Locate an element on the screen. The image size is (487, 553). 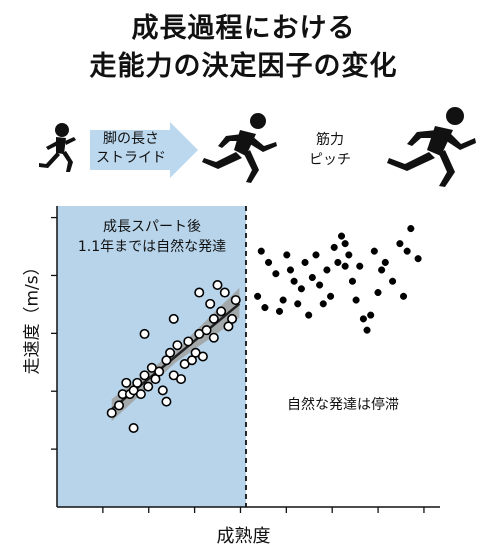
shaded-label-line2: 1.1年までは自然な発達 is located at coordinates (152, 247).